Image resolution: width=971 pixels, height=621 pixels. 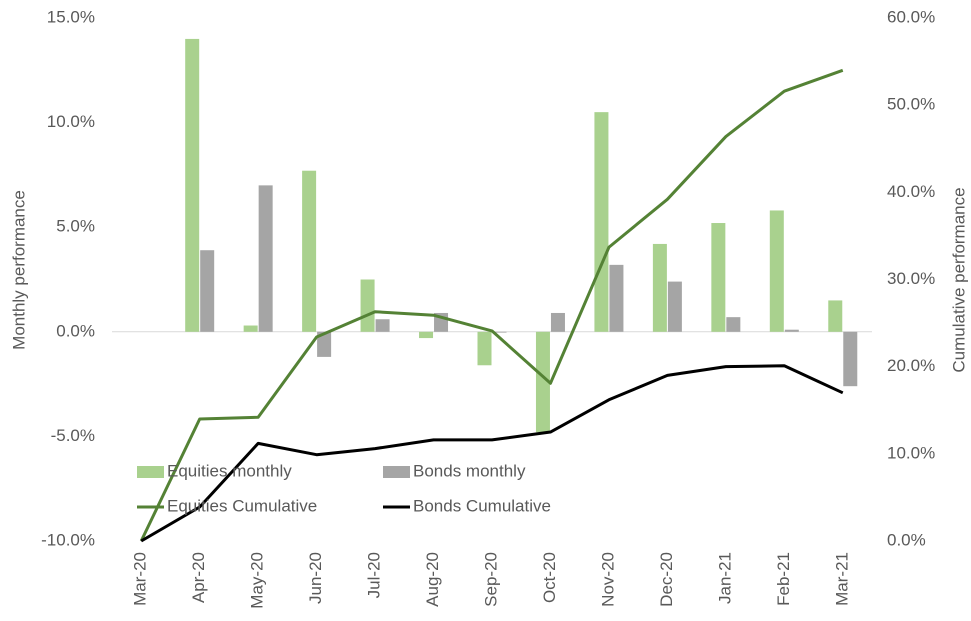 What do you see at coordinates (911, 16) in the screenshot?
I see `y2-tick-label: 60.0%` at bounding box center [911, 16].